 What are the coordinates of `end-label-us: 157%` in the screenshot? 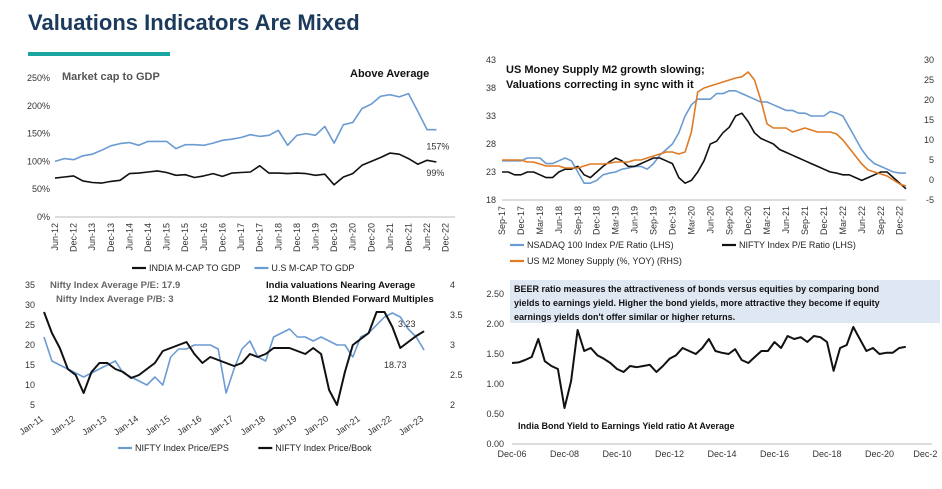 It's located at (437, 147).